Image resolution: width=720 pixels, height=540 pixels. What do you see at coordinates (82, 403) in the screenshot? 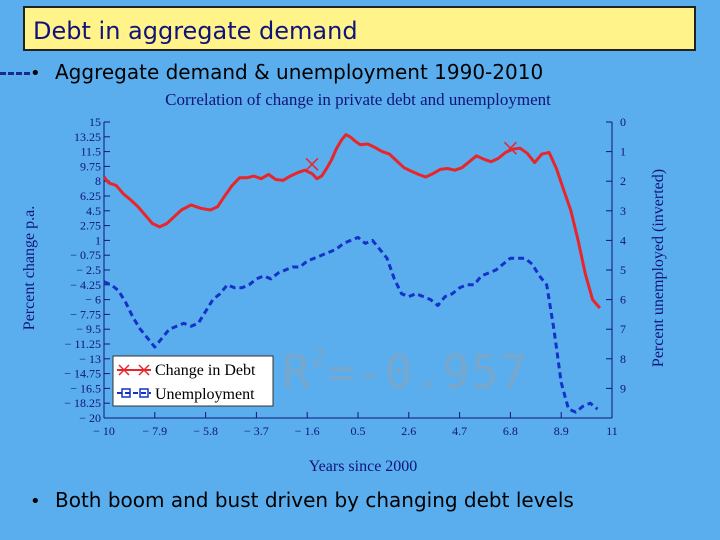
I see `y-left-tick-label: − 18.25` at bounding box center [82, 403].